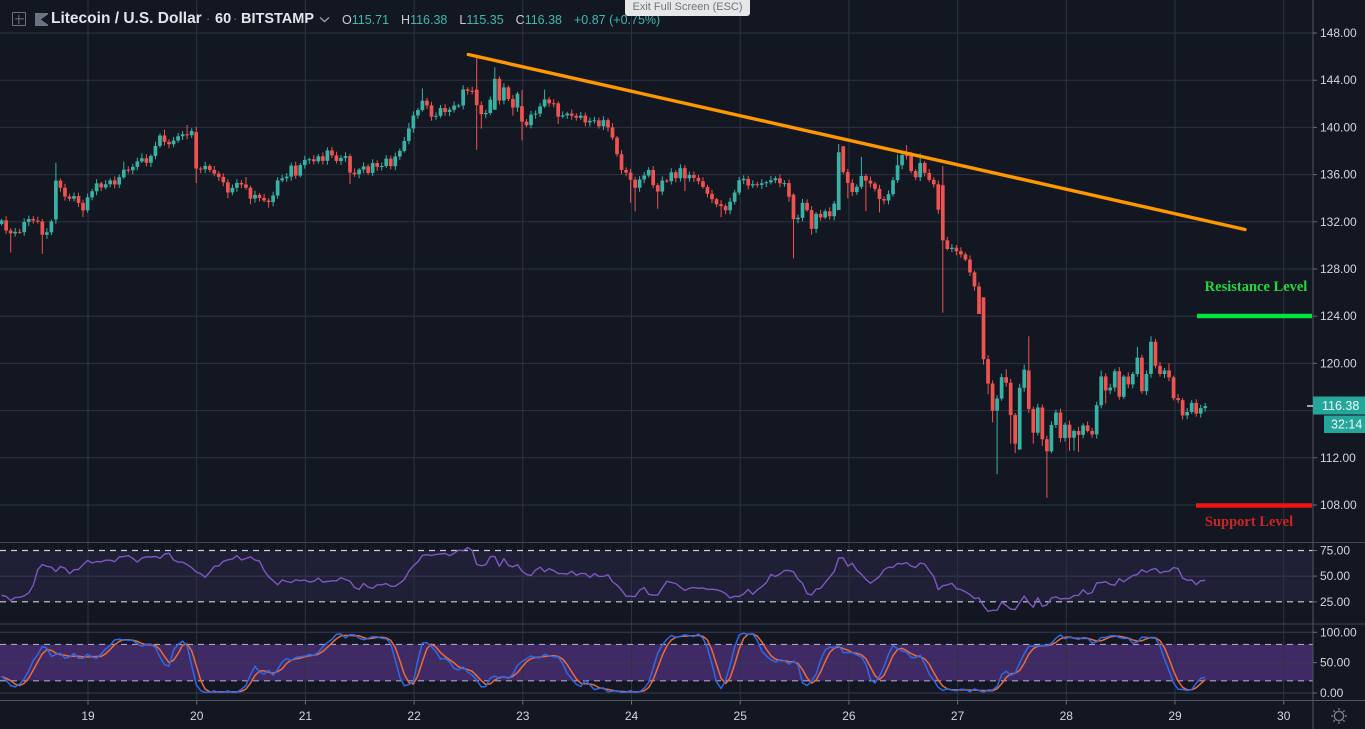 Image resolution: width=1365 pixels, height=729 pixels. I want to click on svg-text: 112.00, so click(1338, 458).